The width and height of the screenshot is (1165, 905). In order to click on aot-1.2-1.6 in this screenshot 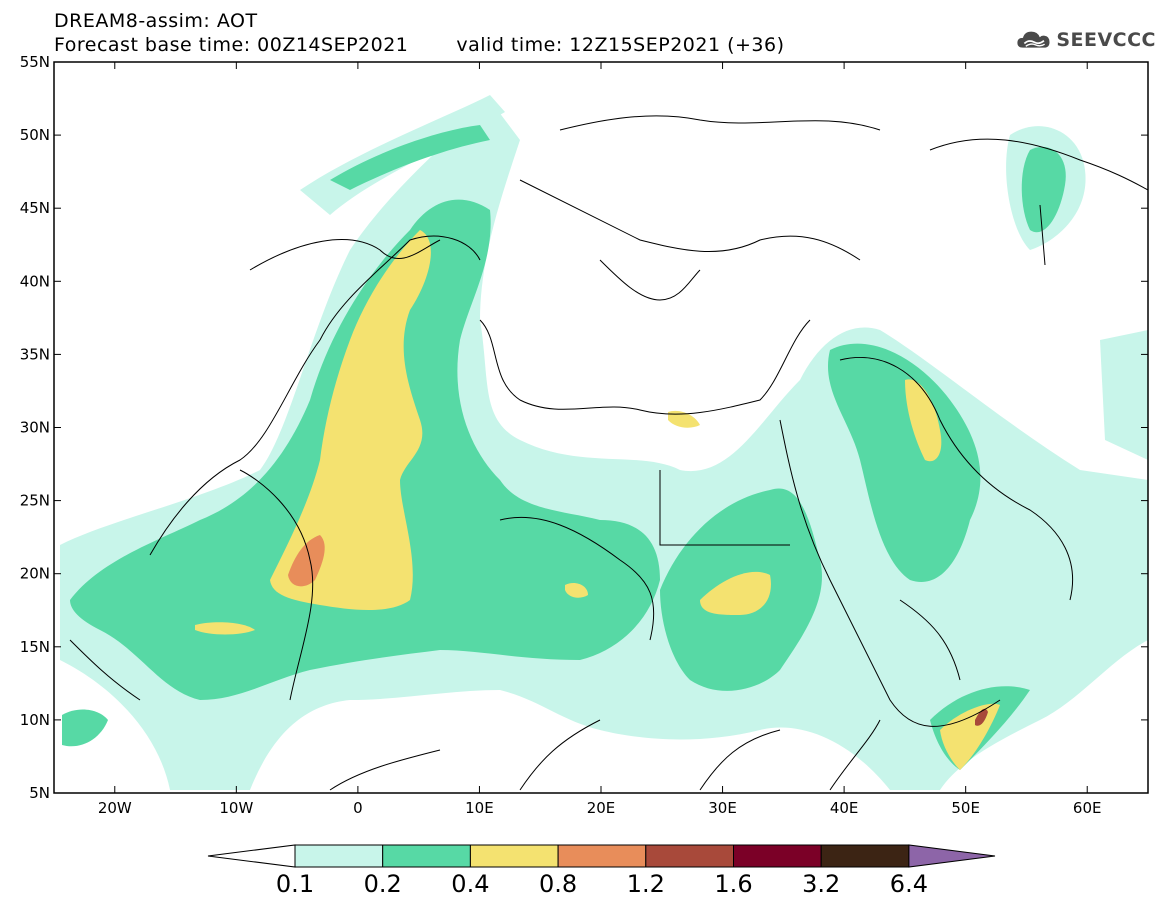, I will do `click(981, 717)`.